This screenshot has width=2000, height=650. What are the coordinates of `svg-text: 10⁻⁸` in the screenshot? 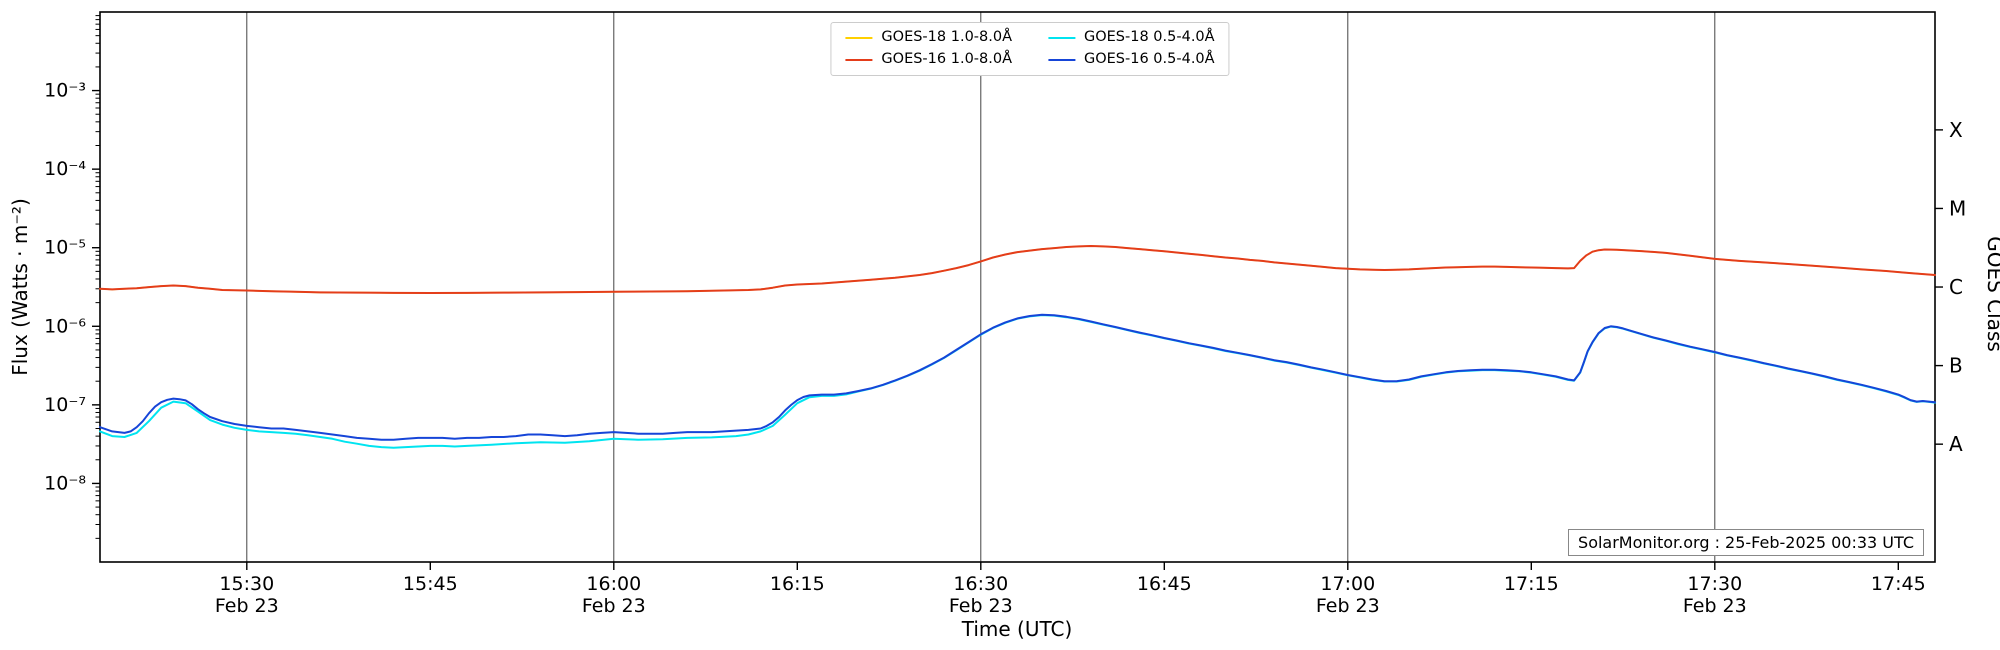 It's located at (65, 483).